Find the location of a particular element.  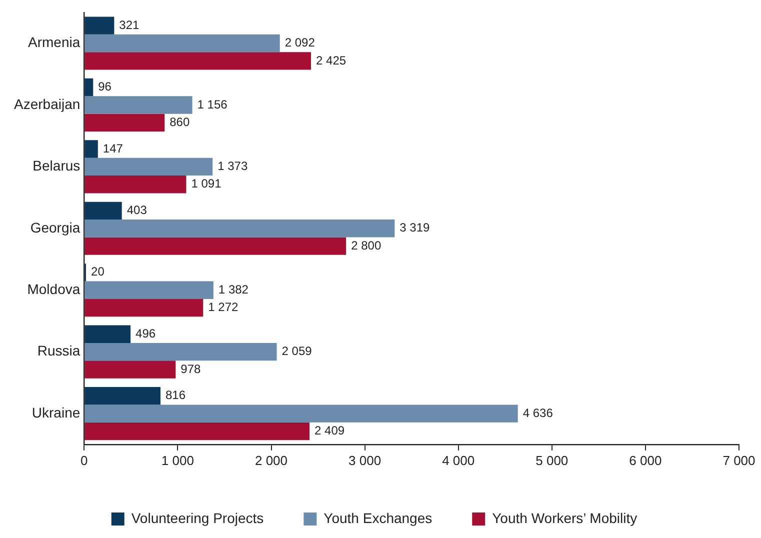

y-tick-label: Russia is located at coordinates (58, 350).